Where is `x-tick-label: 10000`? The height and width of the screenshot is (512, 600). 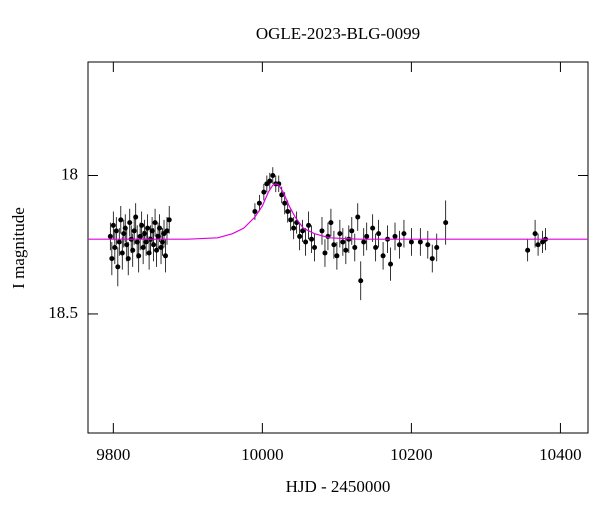
x-tick-label: 10000 is located at coordinates (262, 454).